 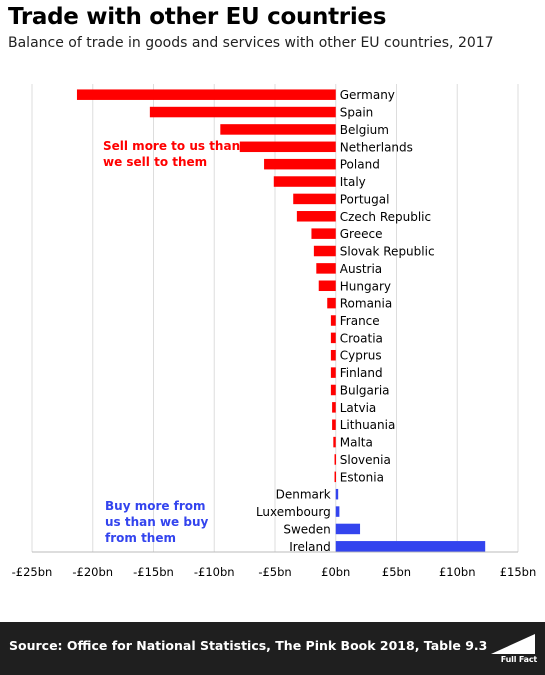 I want to click on x-tick-label: -£15bn, so click(x=153, y=572).